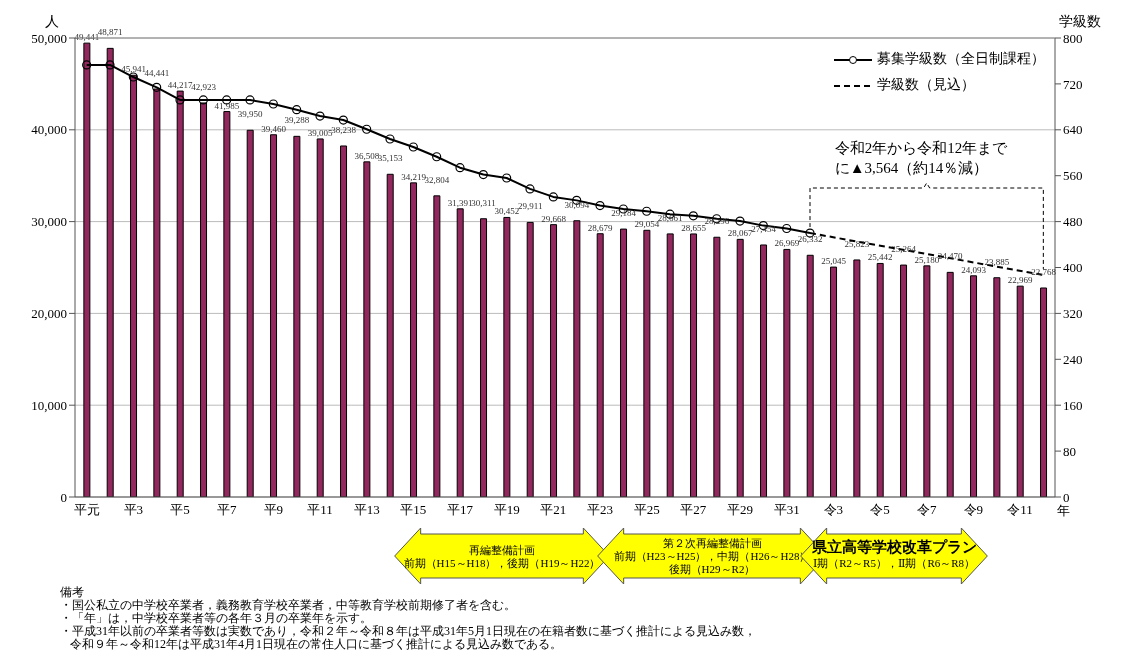  Describe the element at coordinates (553, 510) in the screenshot. I see `x-tick-label: 平21` at that location.